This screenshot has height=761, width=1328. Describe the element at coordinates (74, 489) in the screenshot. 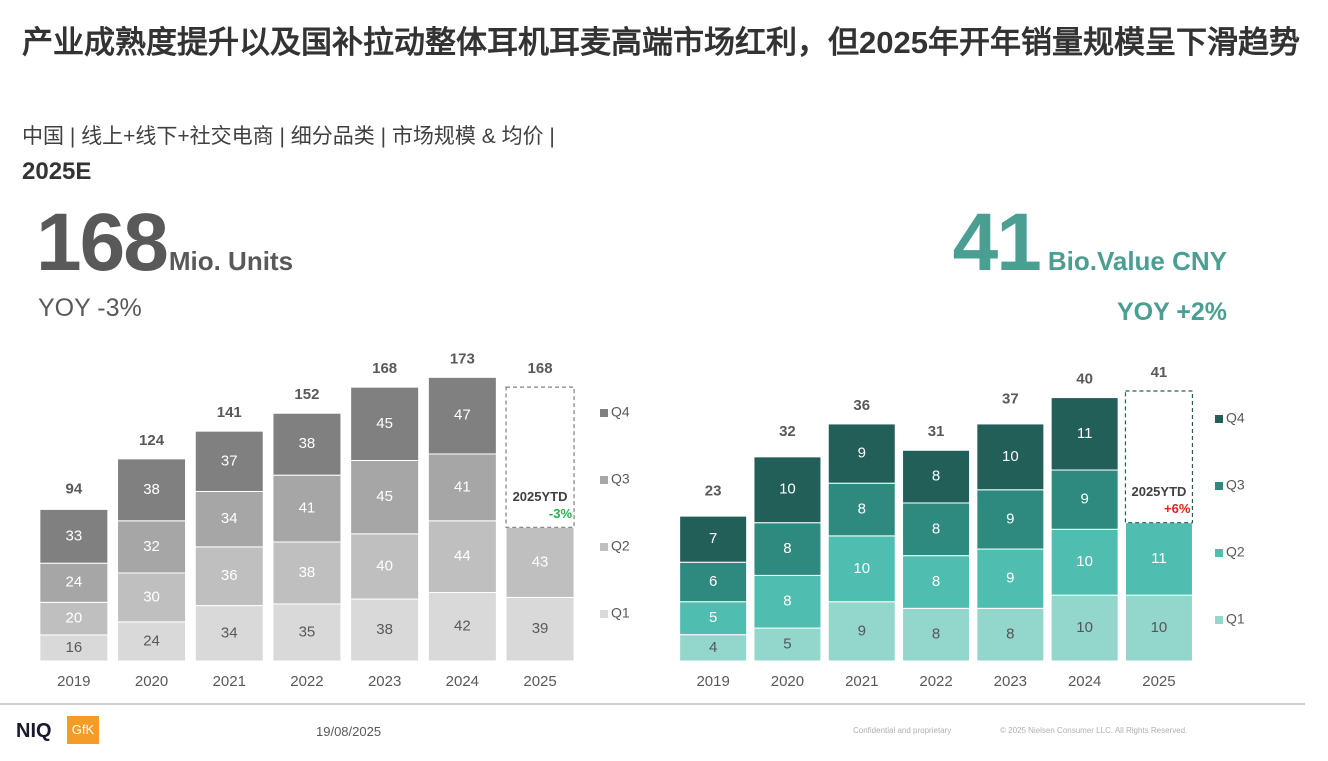

I see `total-label: 94` at that location.